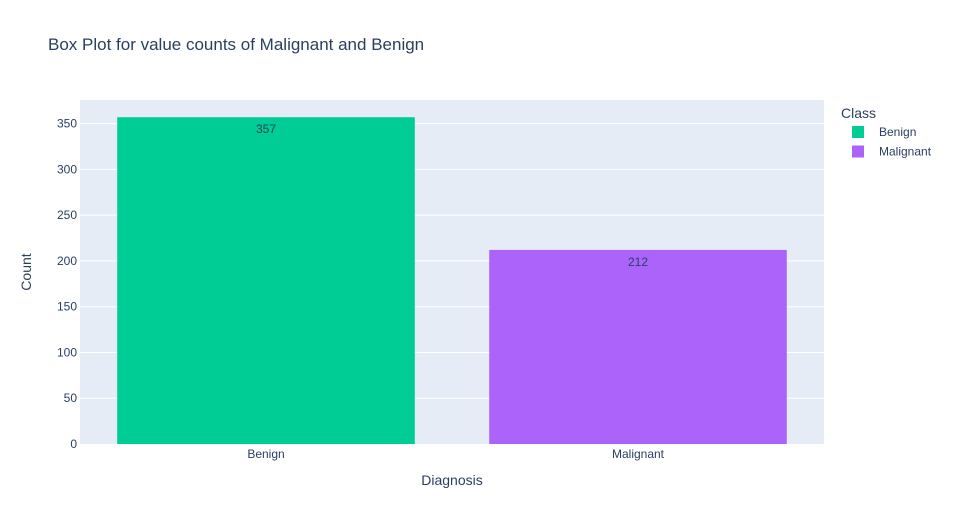  What do you see at coordinates (858, 113) in the screenshot?
I see `legend-title: Class` at bounding box center [858, 113].